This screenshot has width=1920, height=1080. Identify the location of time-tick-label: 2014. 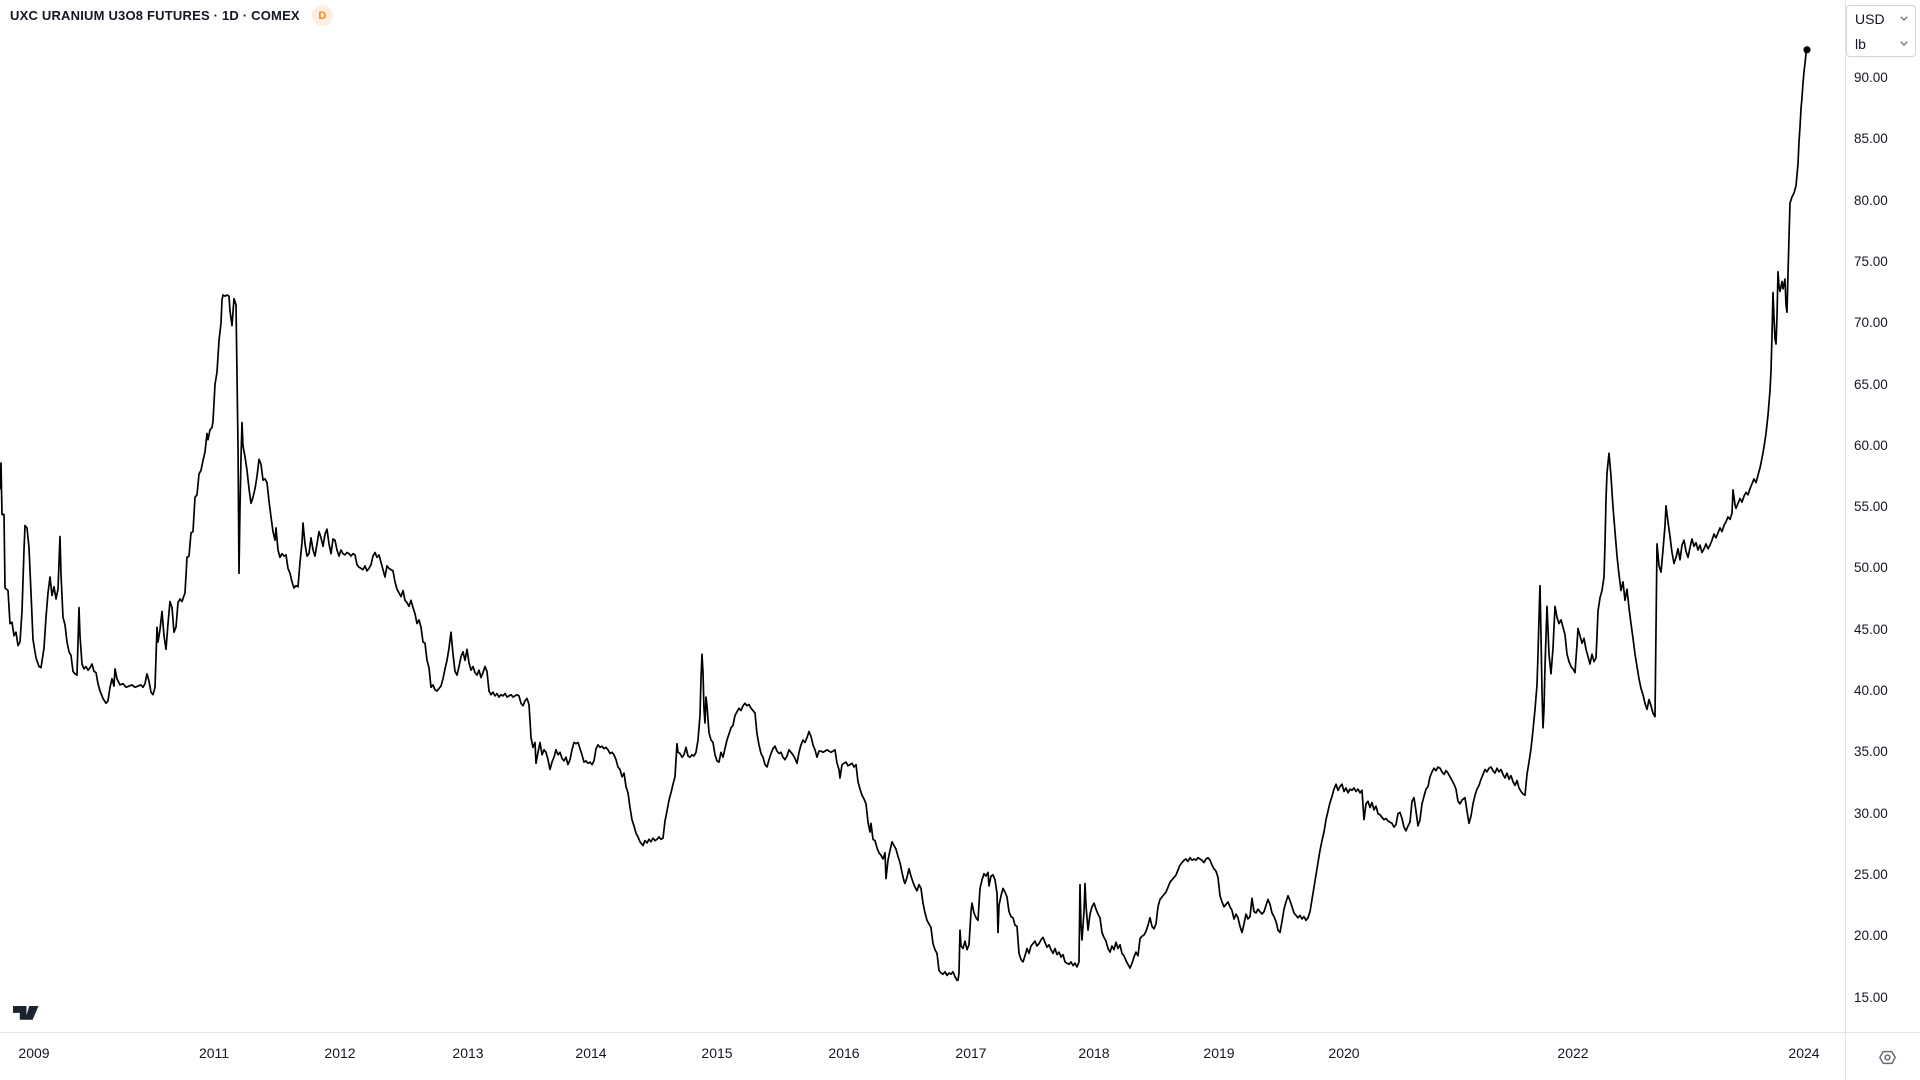
(591, 1053).